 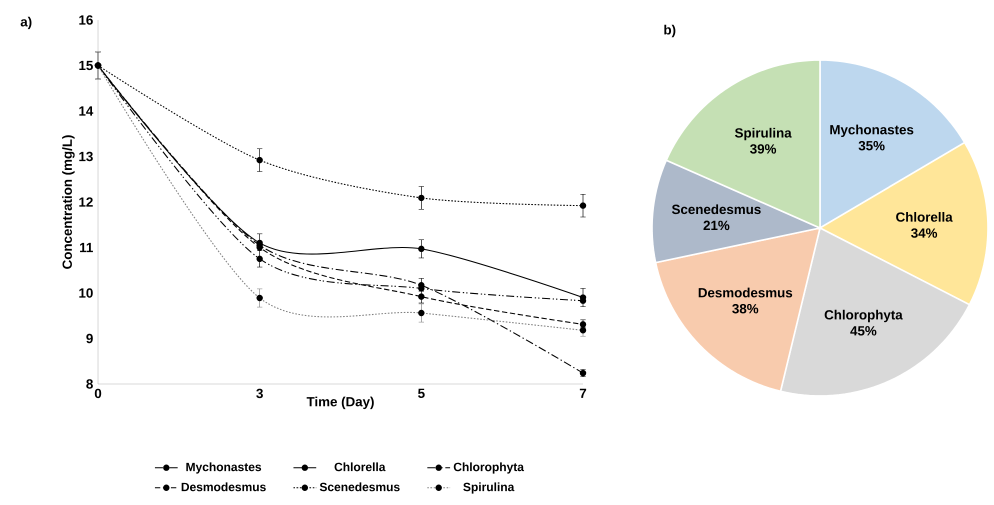 I want to click on legend-label: Mychonastes, so click(x=224, y=468).